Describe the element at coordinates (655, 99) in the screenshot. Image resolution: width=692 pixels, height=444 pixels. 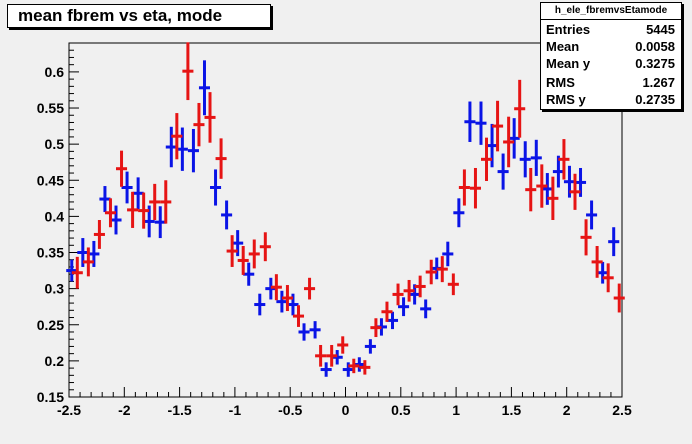
I see `stats-value: 0.2735` at that location.